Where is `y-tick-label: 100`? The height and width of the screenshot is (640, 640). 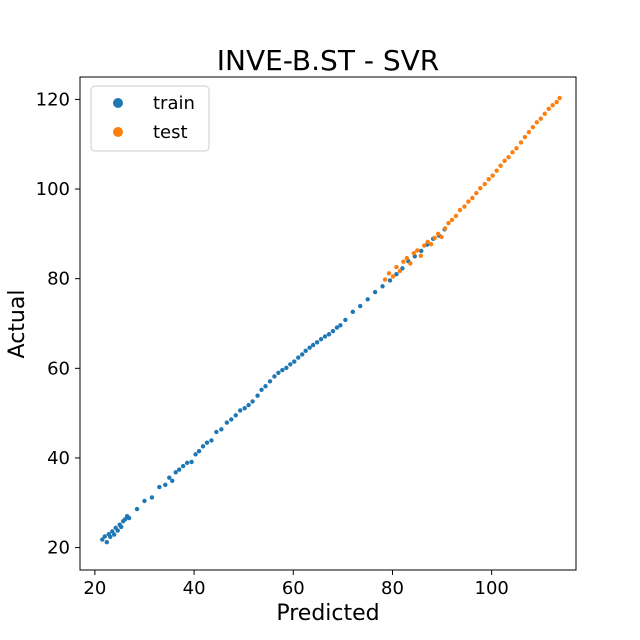
y-tick-label: 100 is located at coordinates (53, 189).